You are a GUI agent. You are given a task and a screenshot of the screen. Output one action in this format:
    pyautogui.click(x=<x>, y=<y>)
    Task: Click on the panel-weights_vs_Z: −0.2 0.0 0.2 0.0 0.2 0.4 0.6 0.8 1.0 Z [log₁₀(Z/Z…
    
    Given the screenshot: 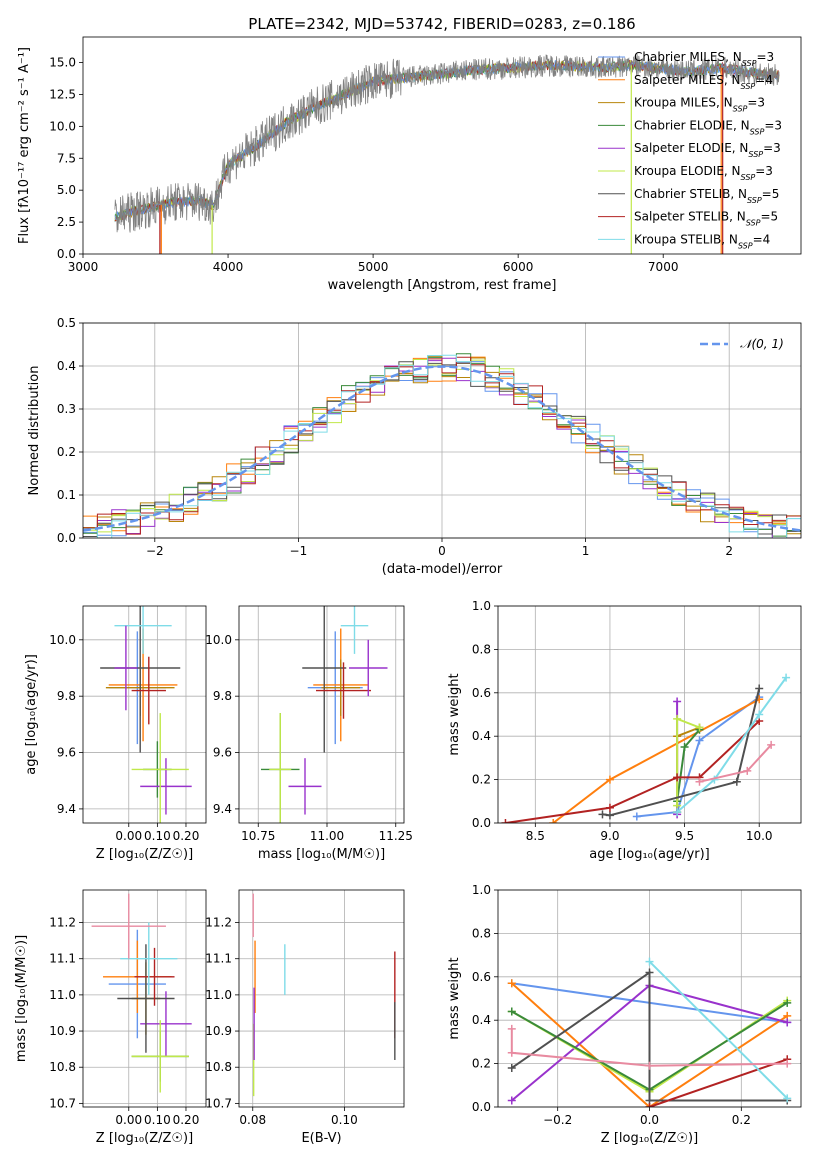 What is the action you would take?
    pyautogui.click(x=624, y=1014)
    